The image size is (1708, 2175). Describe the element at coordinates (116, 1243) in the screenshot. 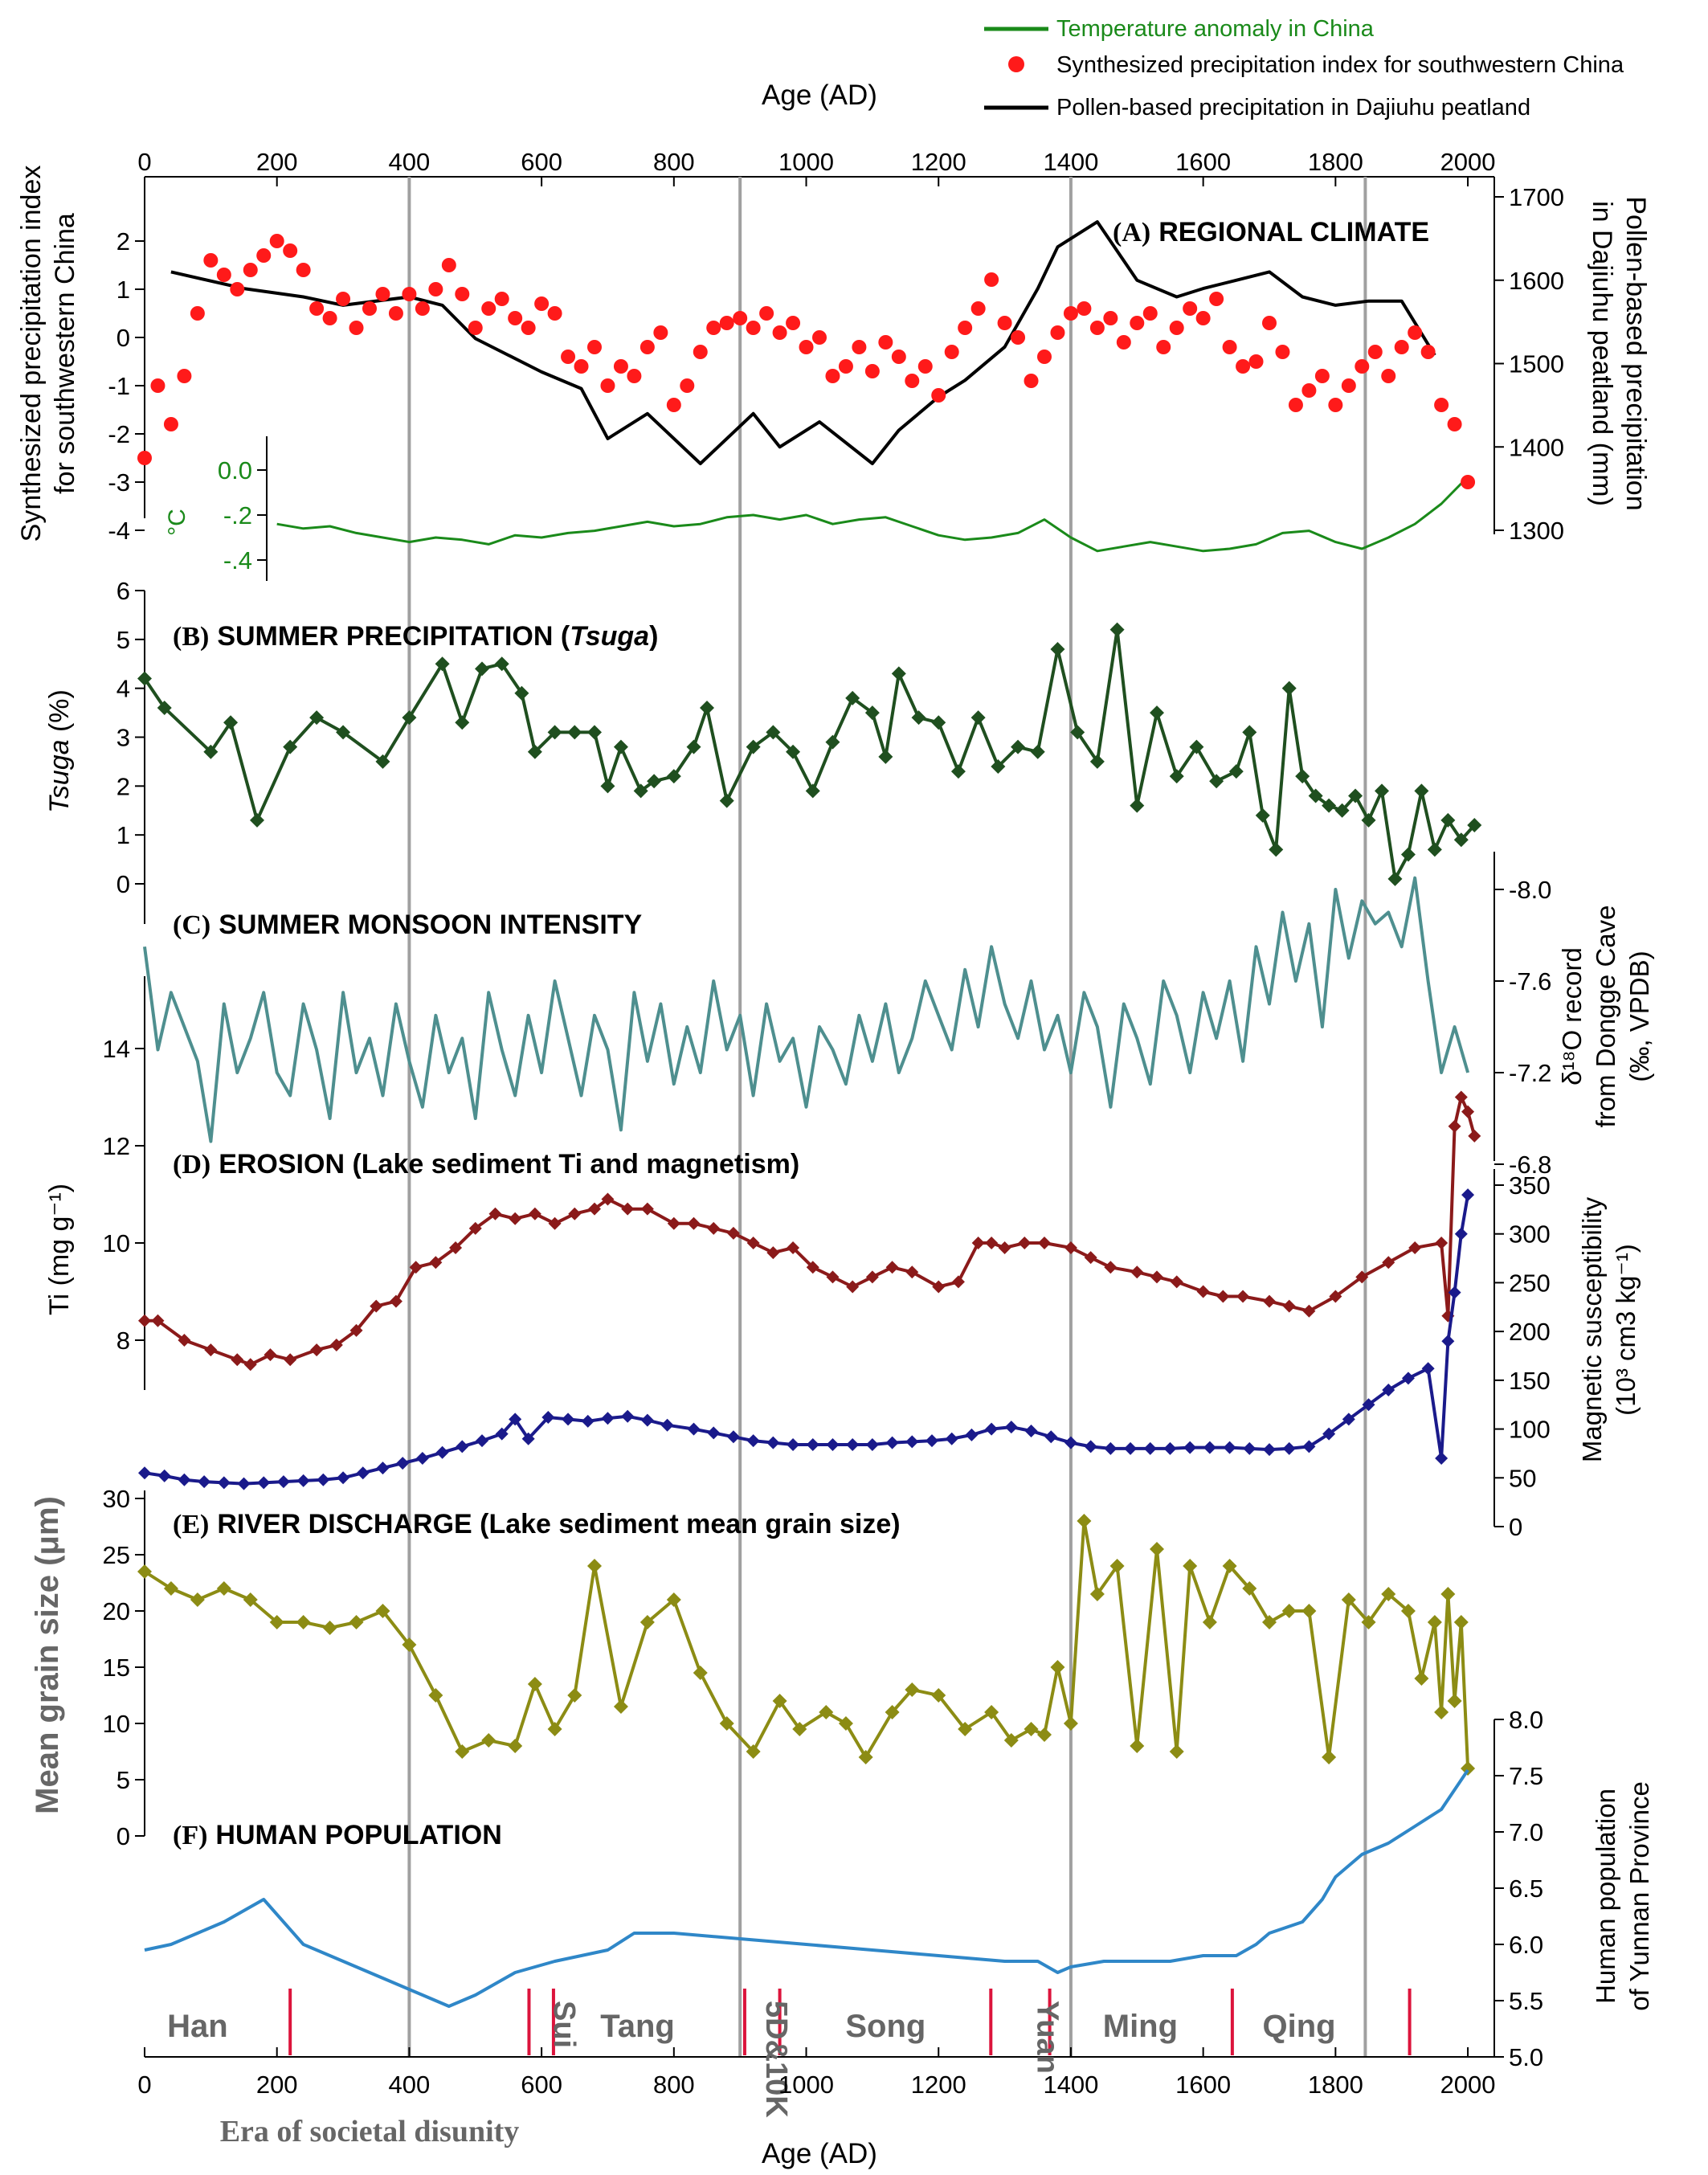

I see `ti-tick-label: 10` at that location.